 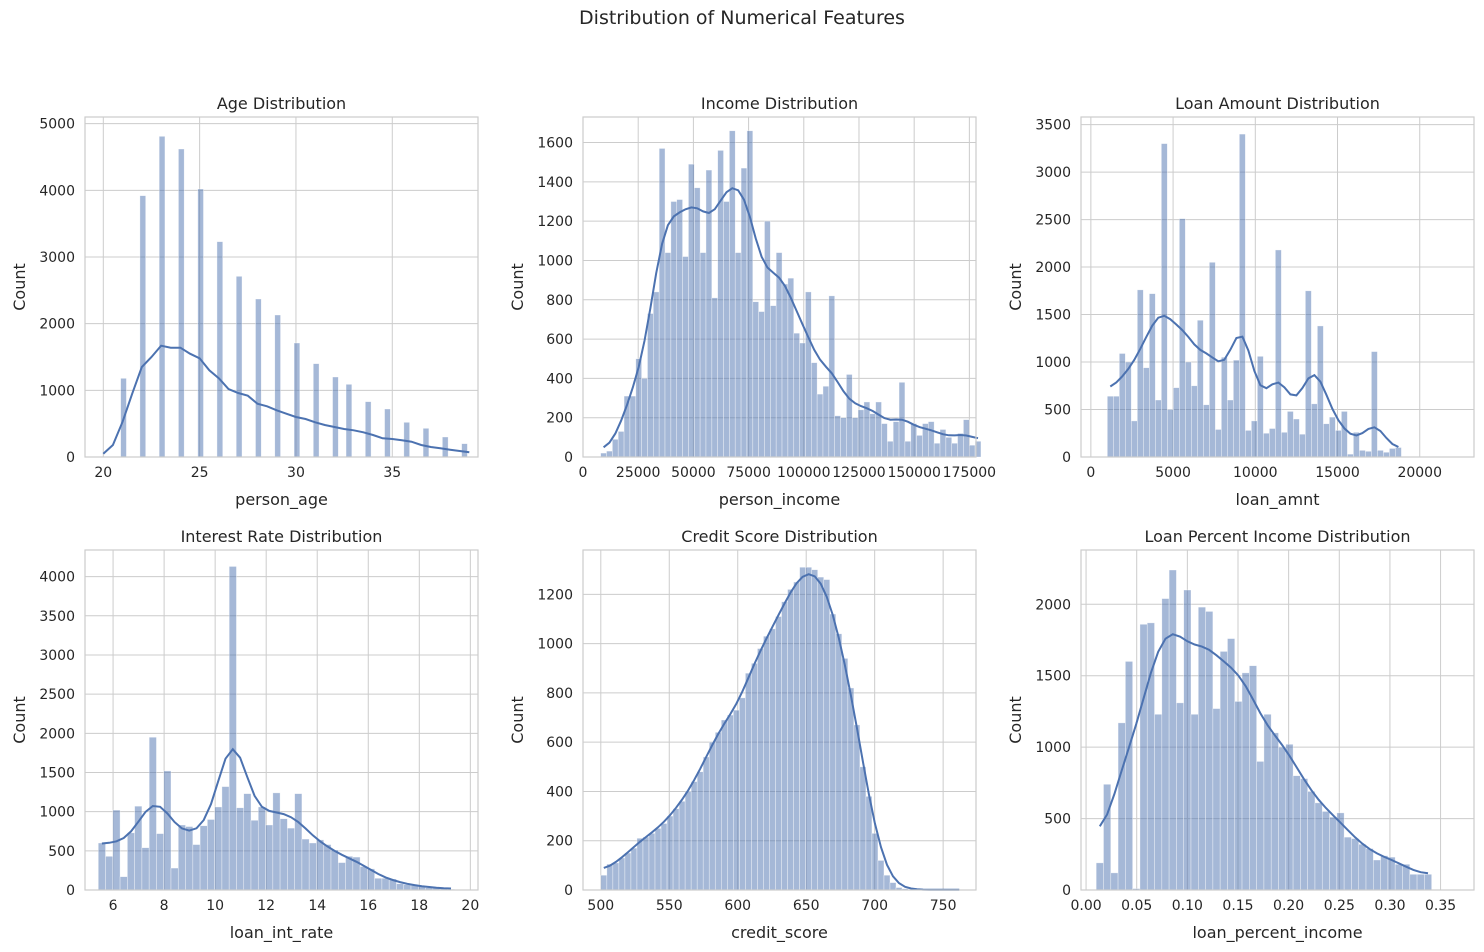 I want to click on x-tick-label: 10000, so click(x=1255, y=473).